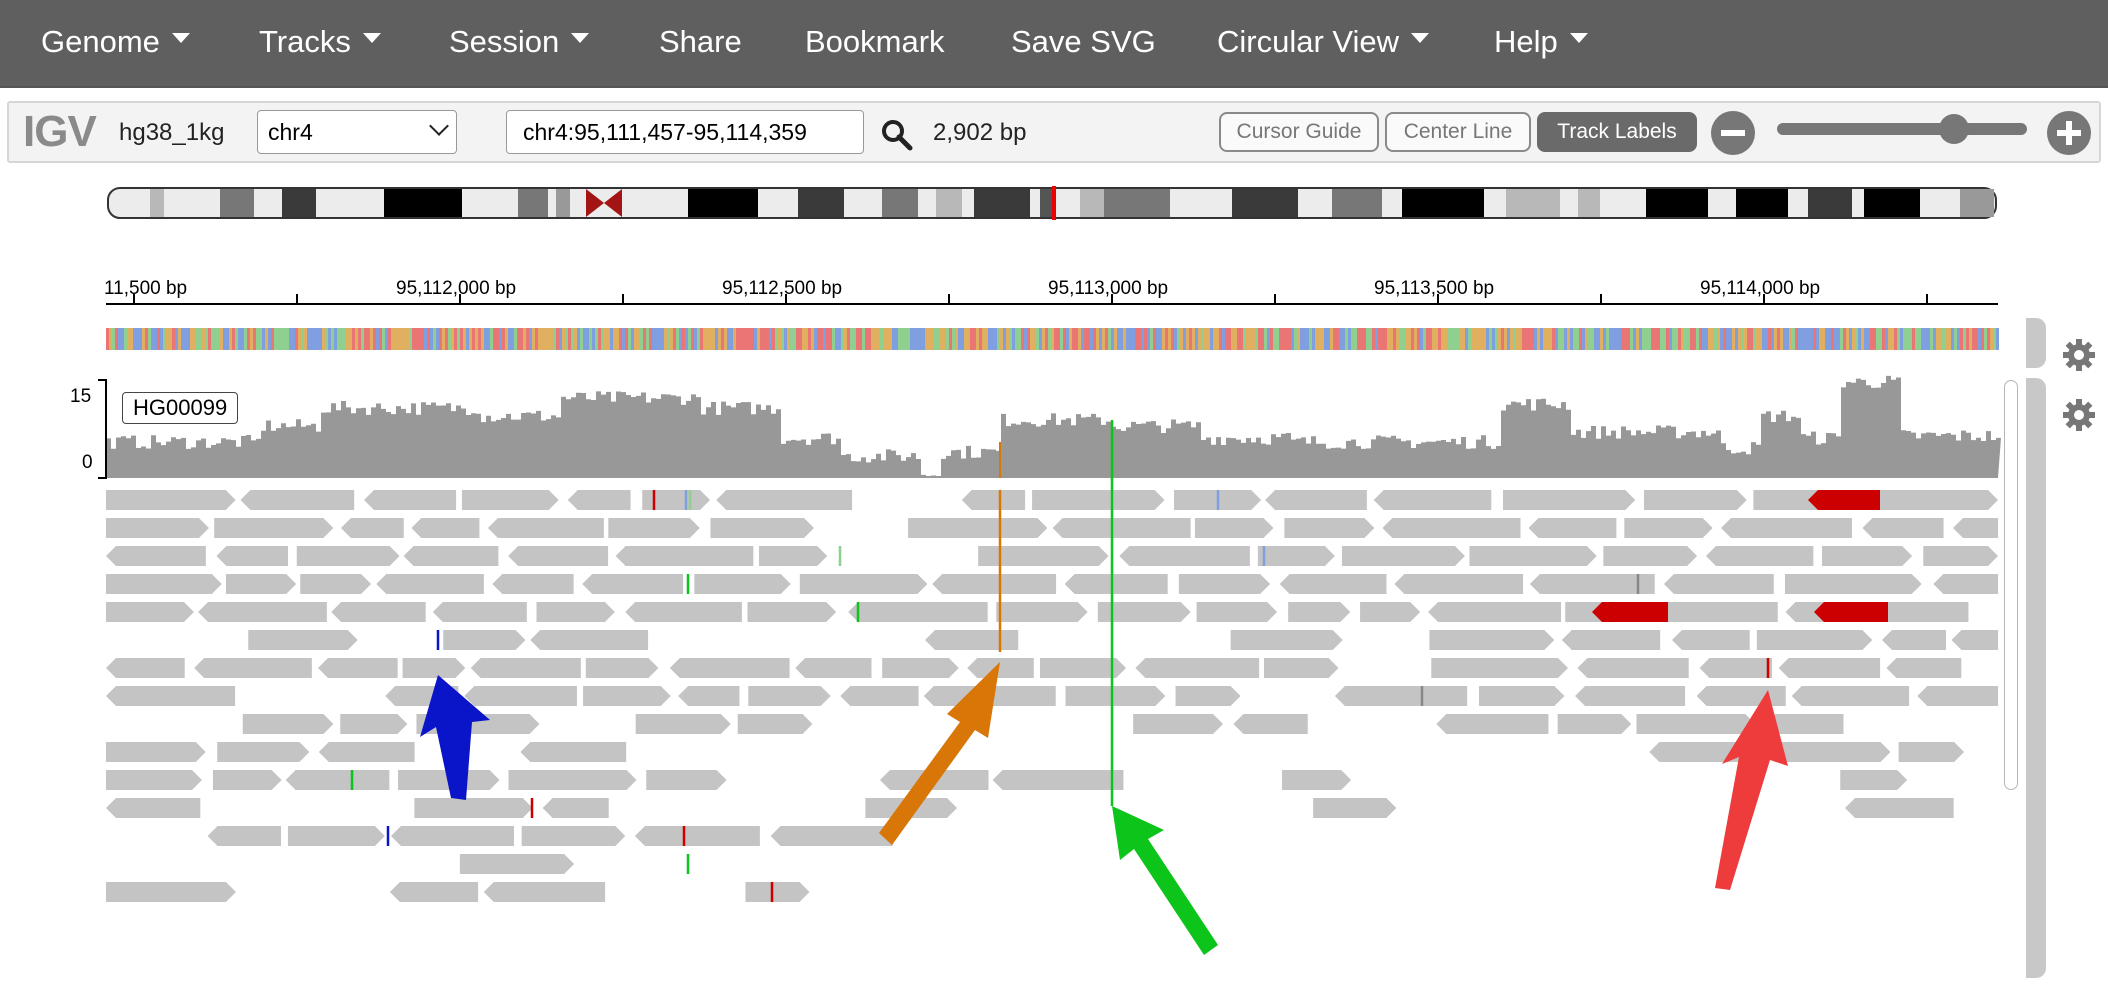  I want to click on zoom-slider-handle, so click(1954, 129).